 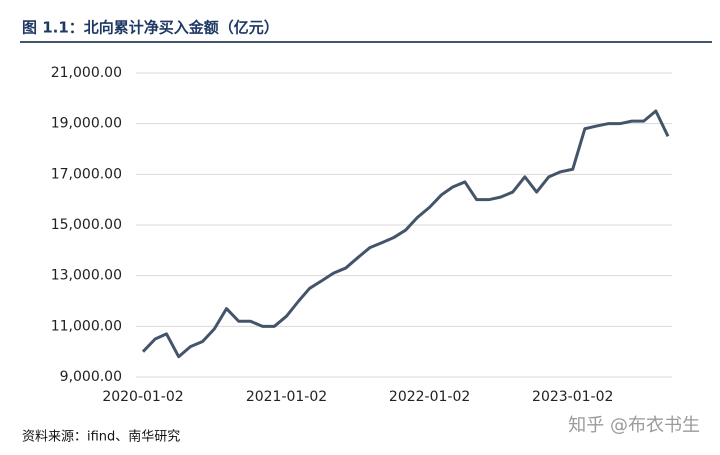 What do you see at coordinates (142, 397) in the screenshot?
I see `x-tick-label: 2020-01-02` at bounding box center [142, 397].